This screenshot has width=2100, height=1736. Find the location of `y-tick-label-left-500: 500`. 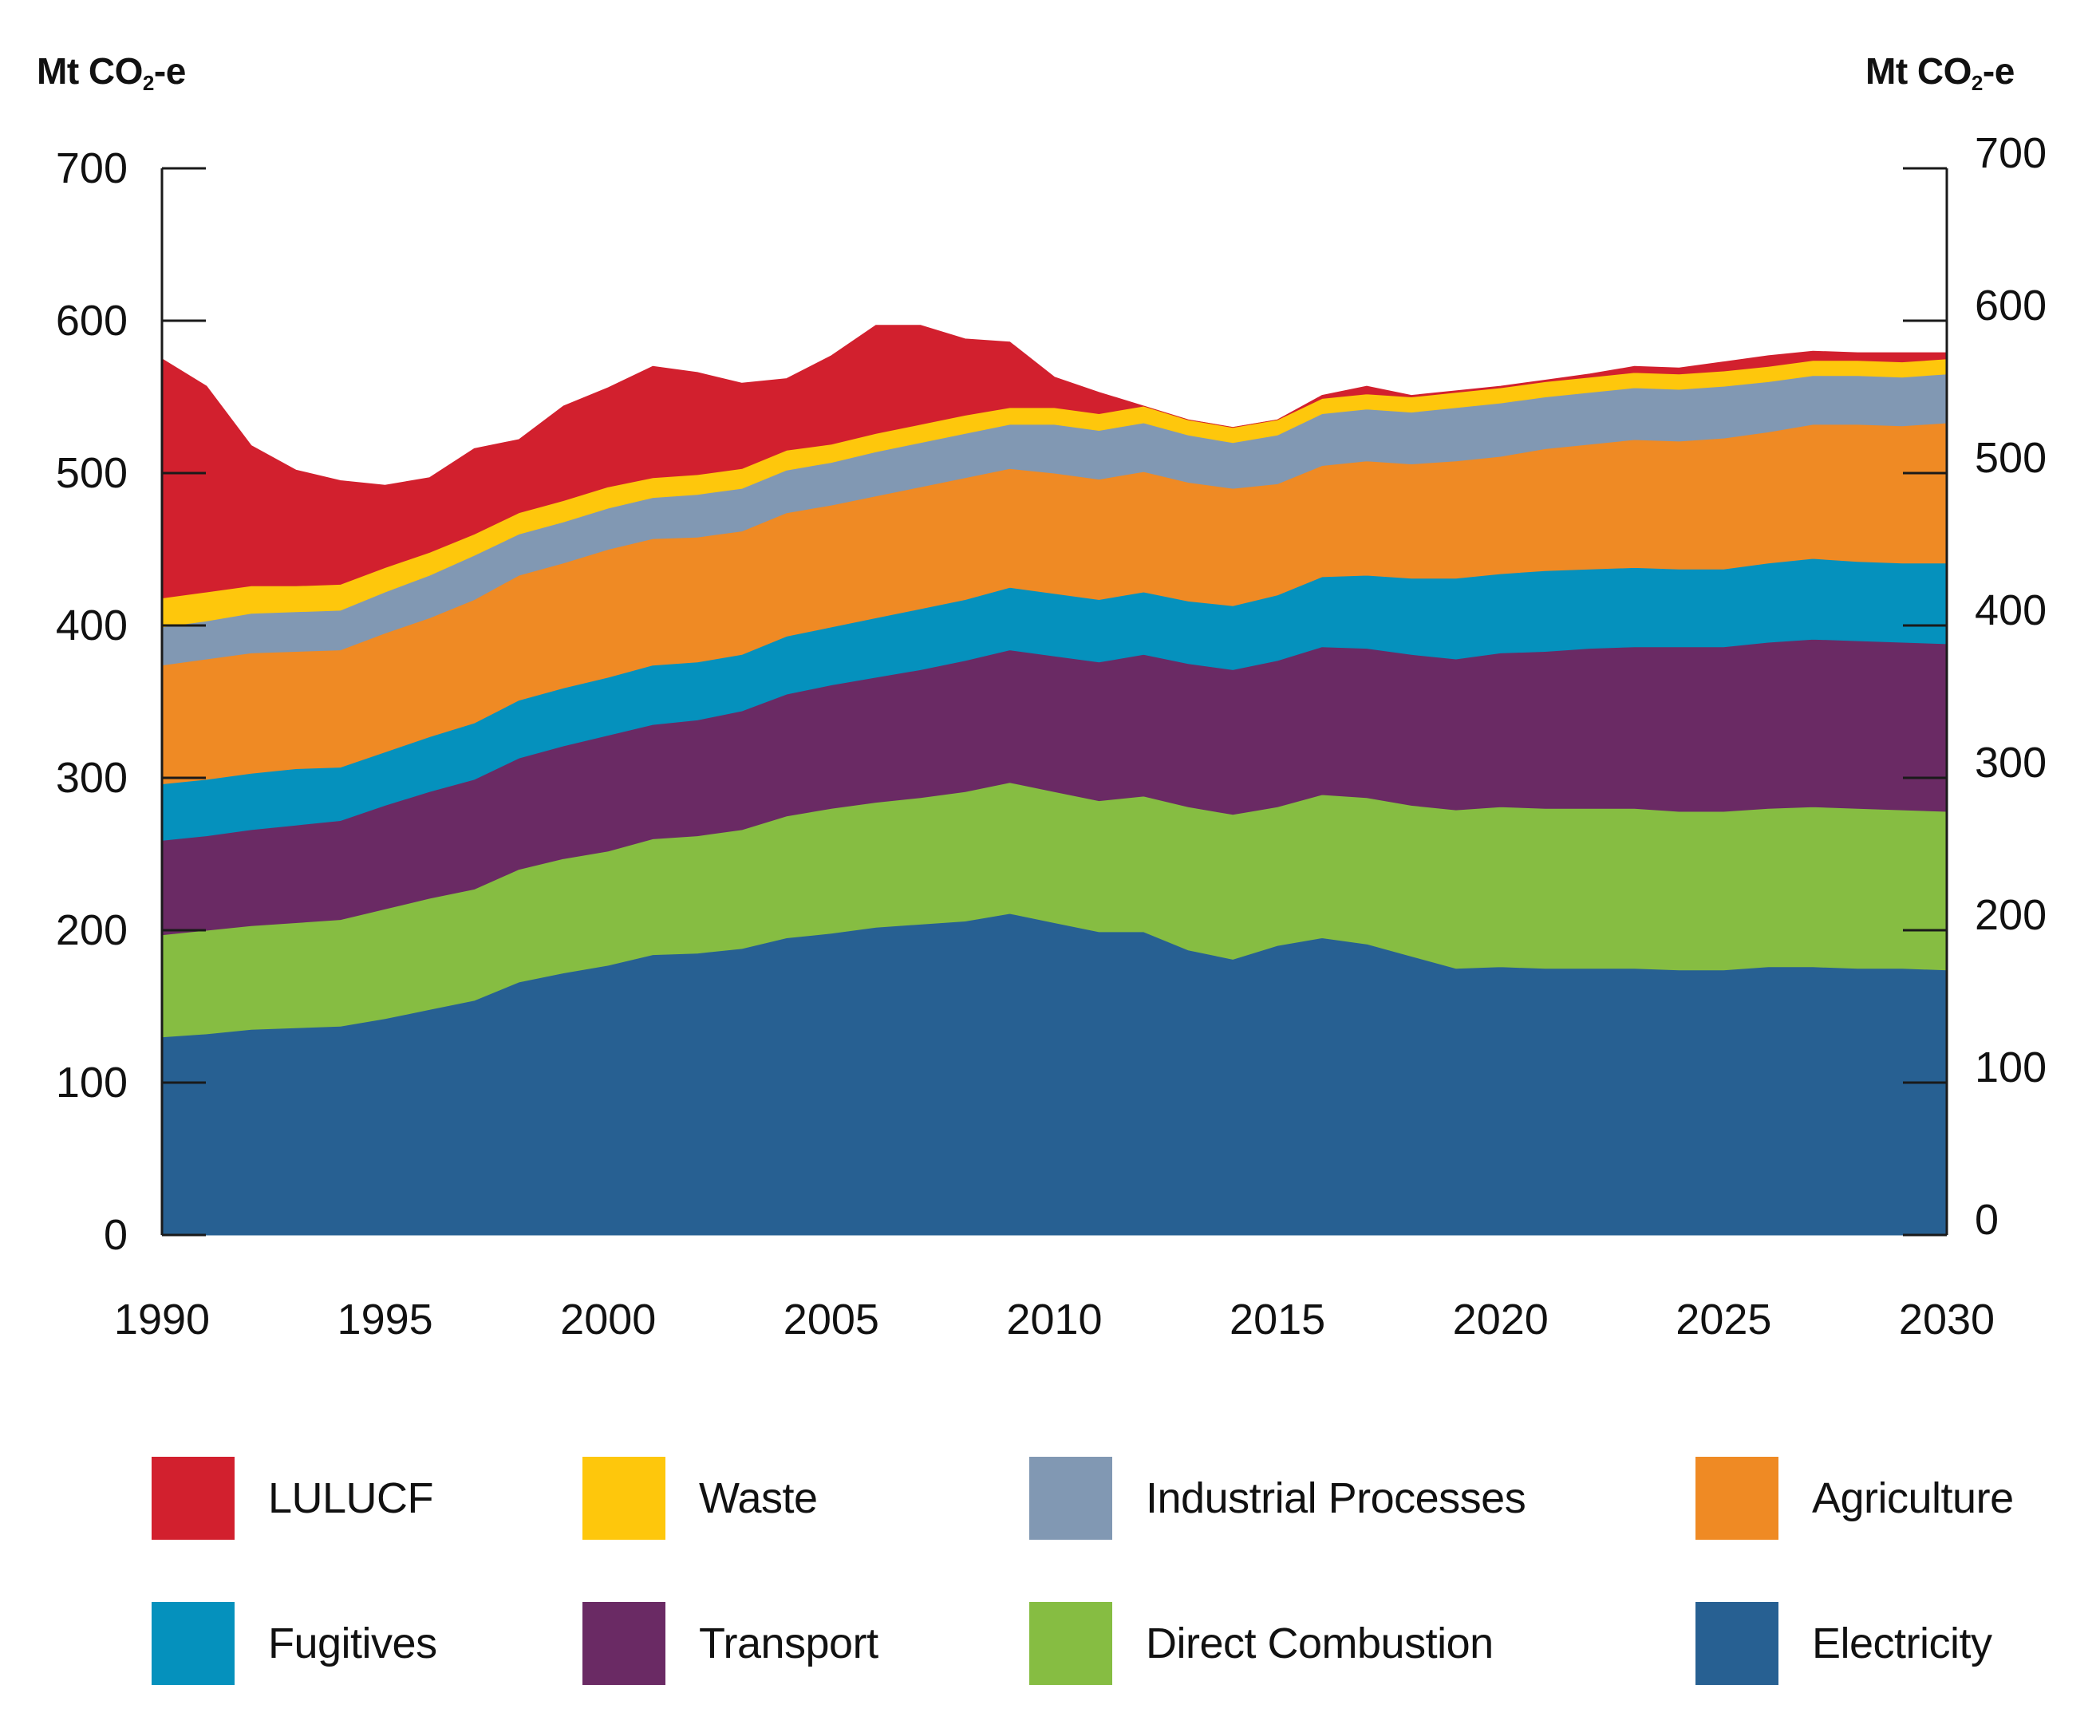

y-tick-label-left-500: 500 is located at coordinates (92, 473).